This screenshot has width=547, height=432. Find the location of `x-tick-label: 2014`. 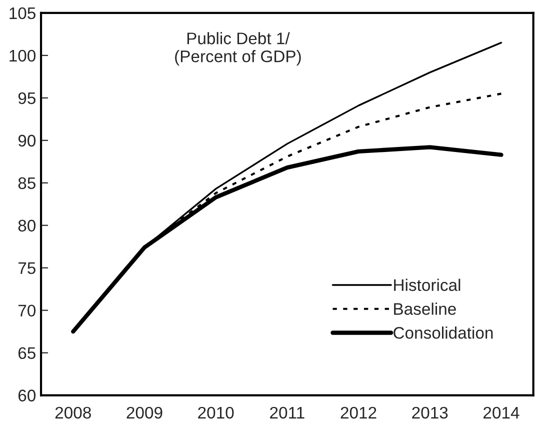

x-tick-label: 2014 is located at coordinates (502, 412).